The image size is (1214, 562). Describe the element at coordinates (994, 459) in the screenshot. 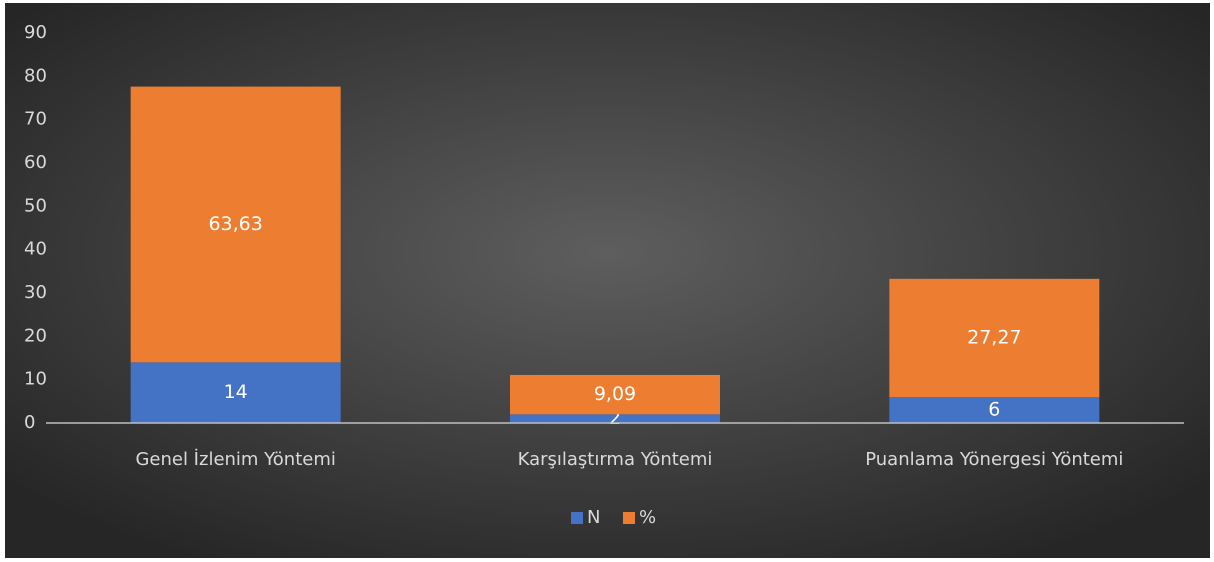

I see `x-tick-label: Puanlama Yönergesi Yöntemi` at that location.